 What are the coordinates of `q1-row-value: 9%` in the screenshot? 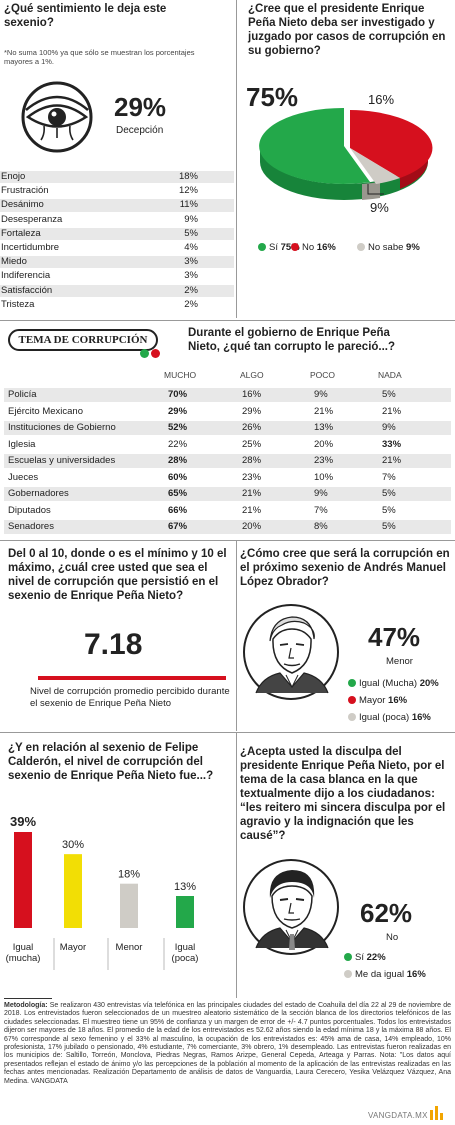 It's located at (191, 219).